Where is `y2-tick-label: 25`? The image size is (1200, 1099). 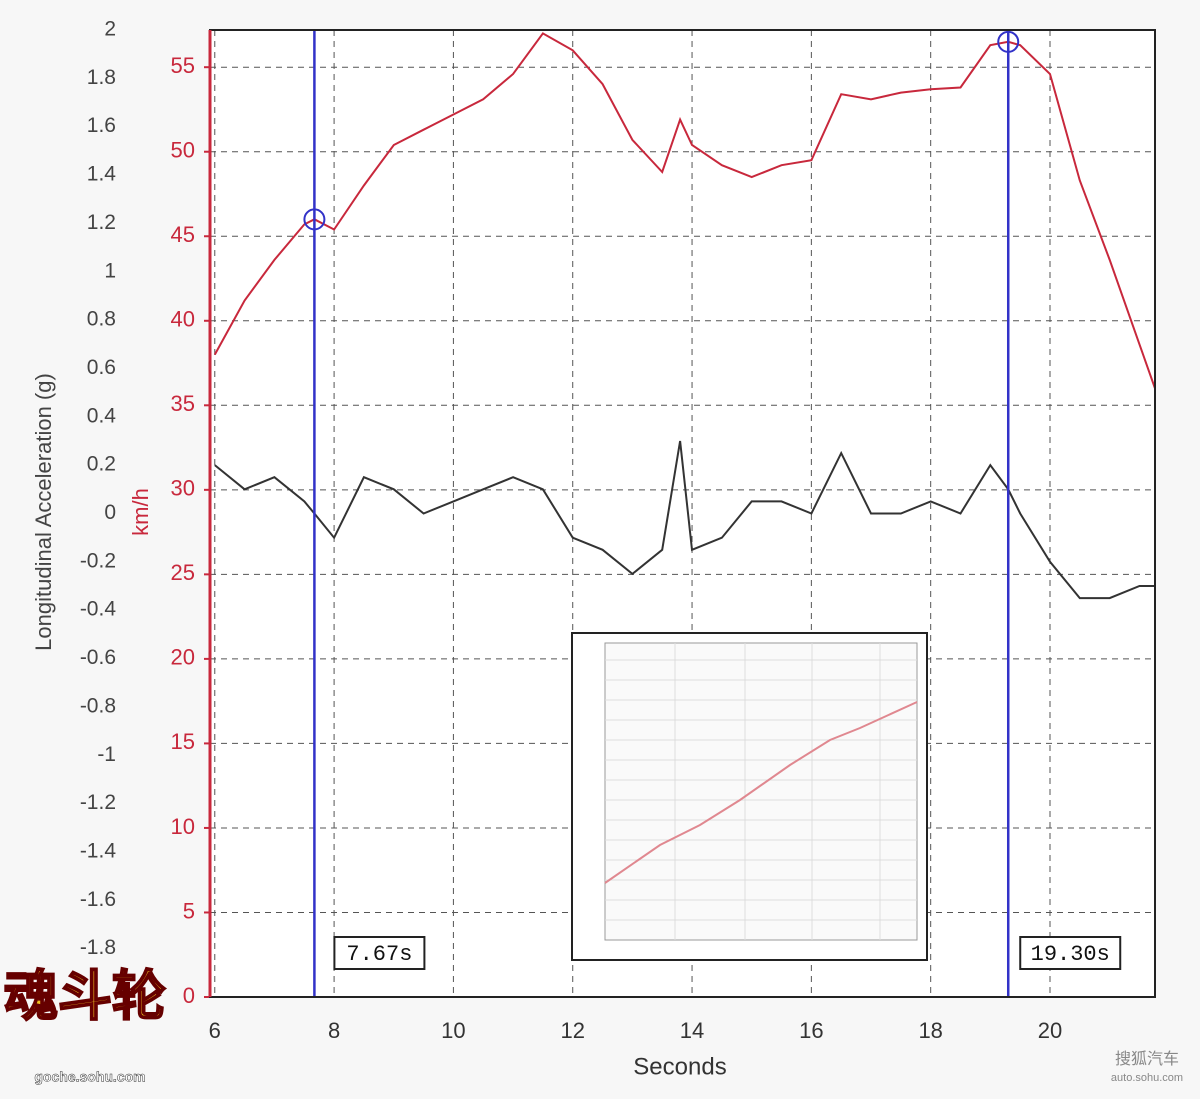
y2-tick-label: 25 is located at coordinates (183, 572).